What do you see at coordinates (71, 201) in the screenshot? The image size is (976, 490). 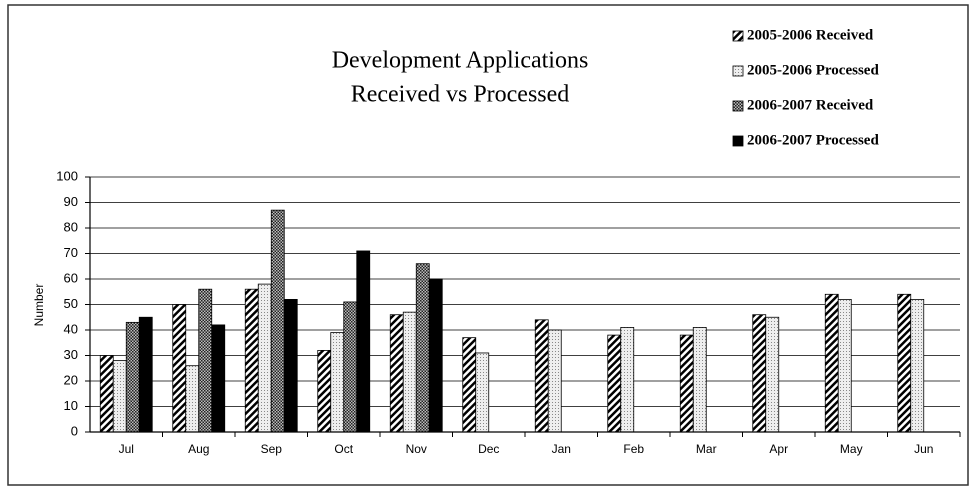 I see `y-tick-label: 90` at bounding box center [71, 201].